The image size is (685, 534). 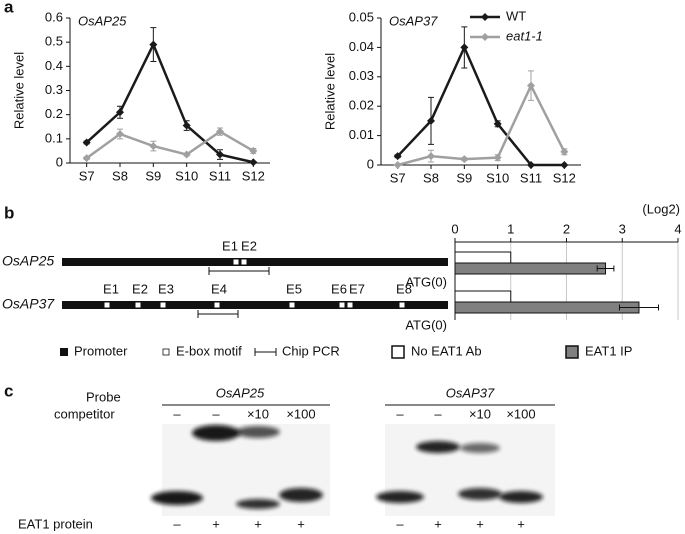 What do you see at coordinates (84, 413) in the screenshot?
I see `competitor-label: competitor` at bounding box center [84, 413].